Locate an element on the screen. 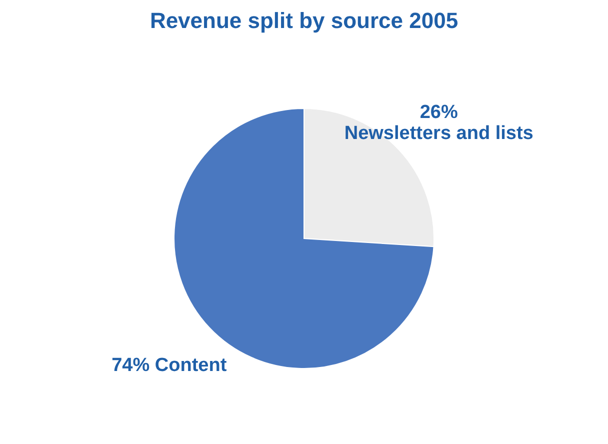 Image resolution: width=608 pixels, height=444 pixels. data-label: 26% is located at coordinates (439, 112).